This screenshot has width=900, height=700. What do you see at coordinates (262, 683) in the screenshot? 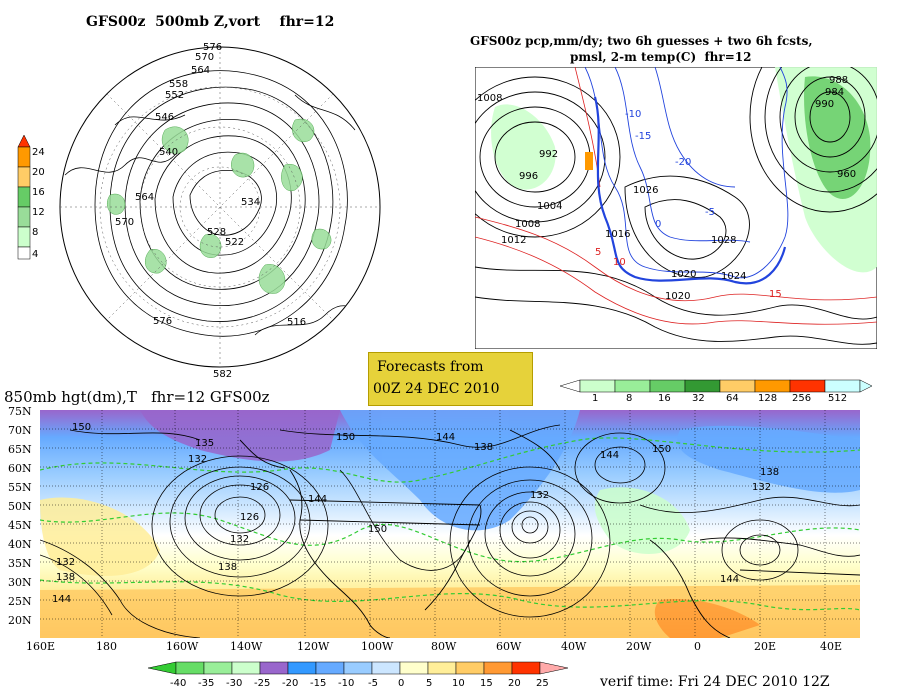
I see `svg-text: -25` at bounding box center [262, 683].